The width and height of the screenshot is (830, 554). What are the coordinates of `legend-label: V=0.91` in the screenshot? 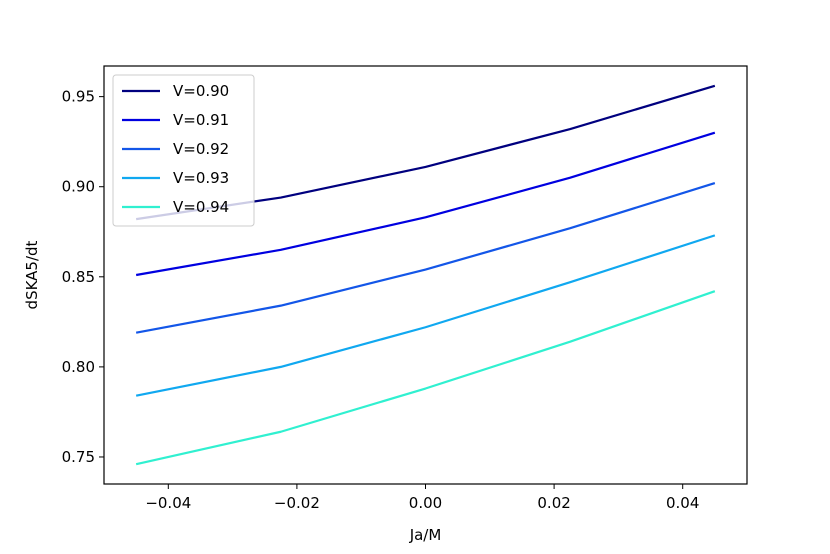 It's located at (201, 120).